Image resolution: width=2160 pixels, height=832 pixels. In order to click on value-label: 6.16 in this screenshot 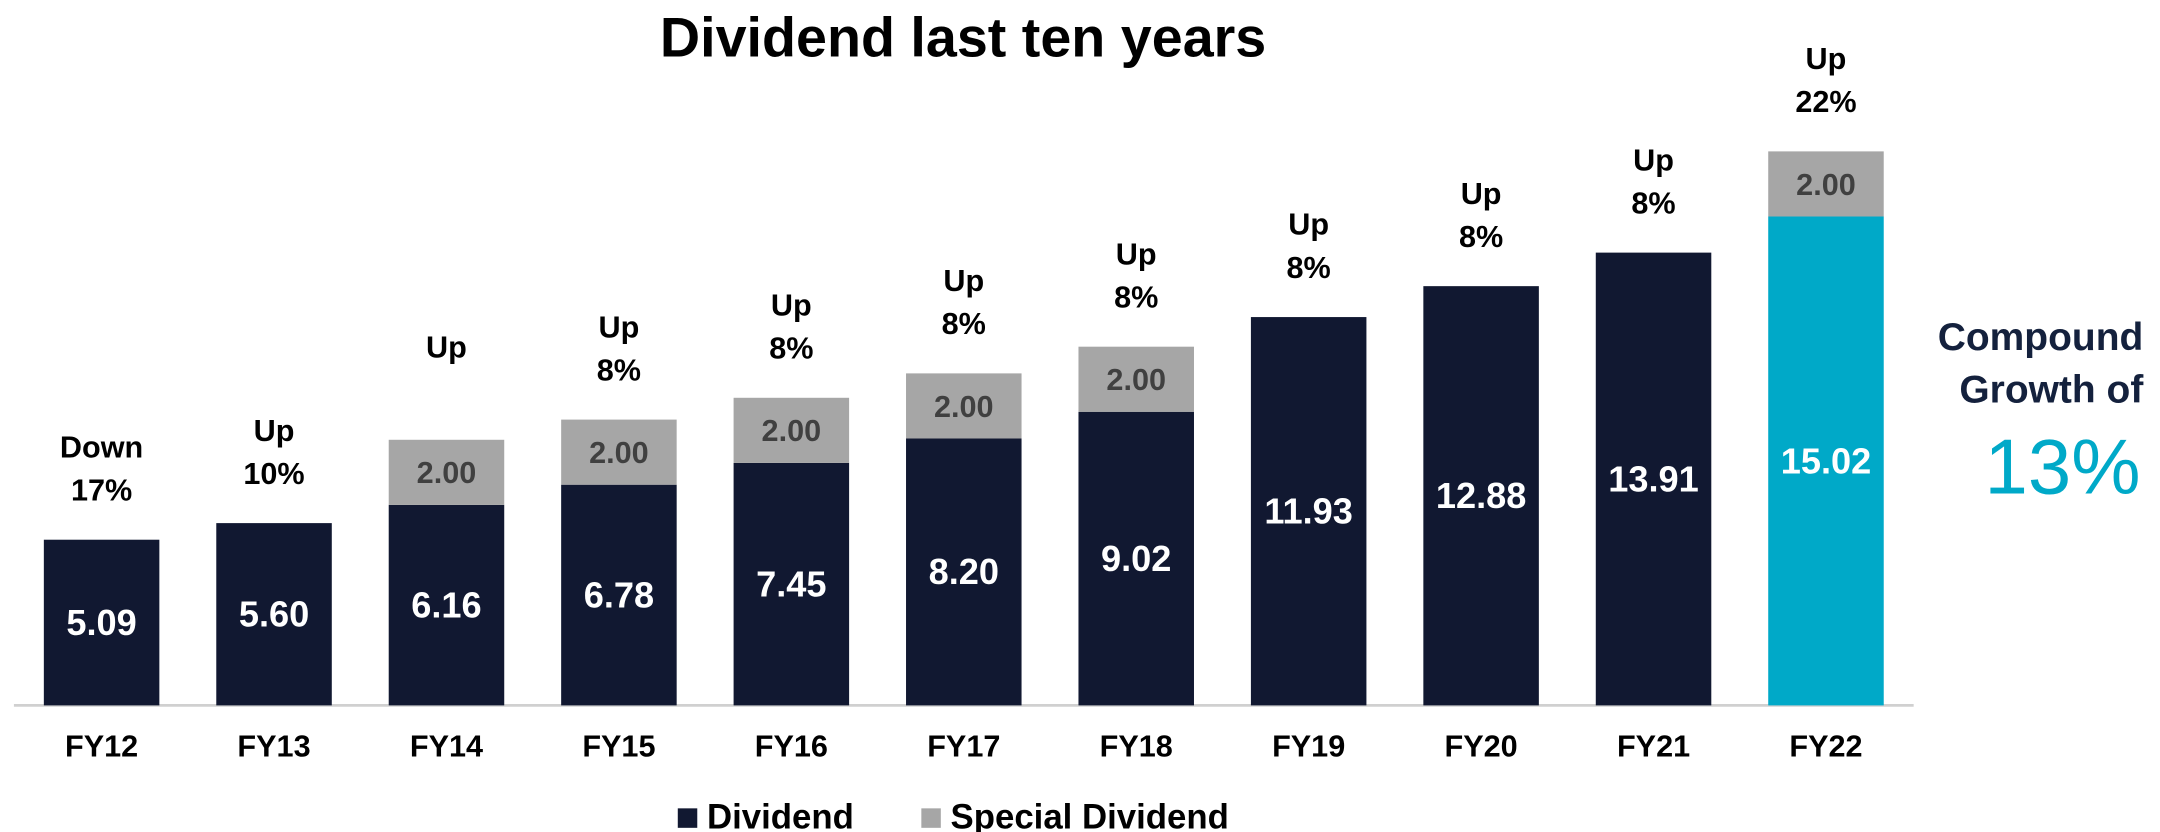, I will do `click(446, 604)`.